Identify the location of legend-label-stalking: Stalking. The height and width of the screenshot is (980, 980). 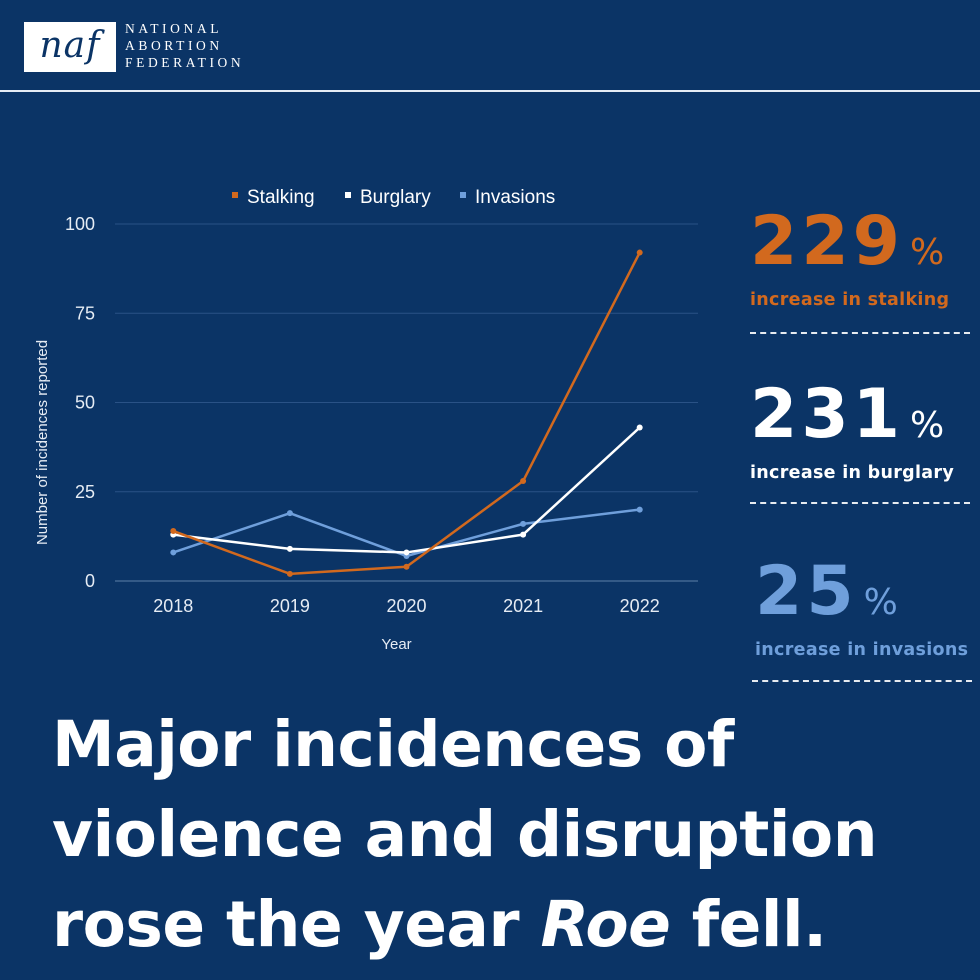
(281, 197).